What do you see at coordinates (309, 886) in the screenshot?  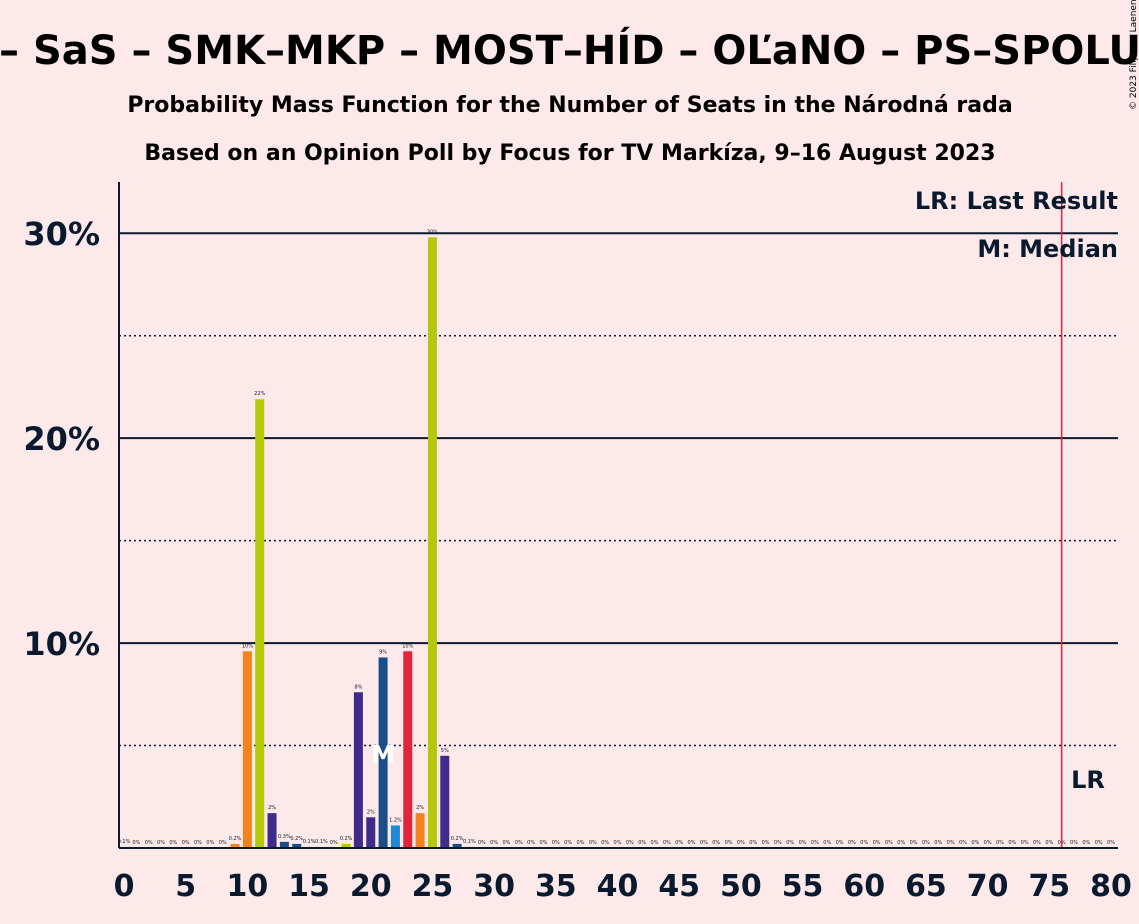 I see `x-tick-label: 15` at bounding box center [309, 886].